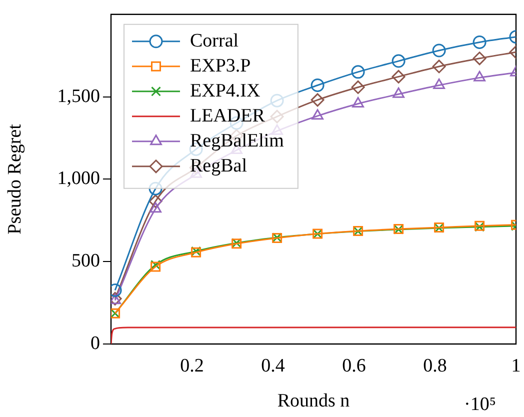  I want to click on y-tick-label: 1,000, so click(78, 179).